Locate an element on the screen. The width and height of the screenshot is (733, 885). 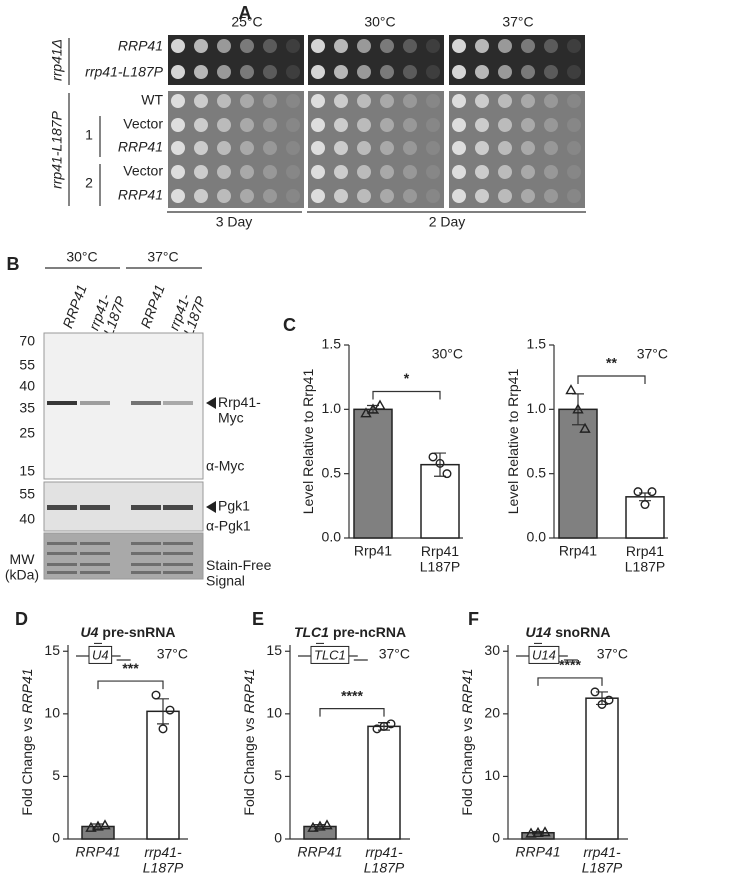
y-axis-label: Level Relative to Rrp41 is located at coordinates (513, 442).